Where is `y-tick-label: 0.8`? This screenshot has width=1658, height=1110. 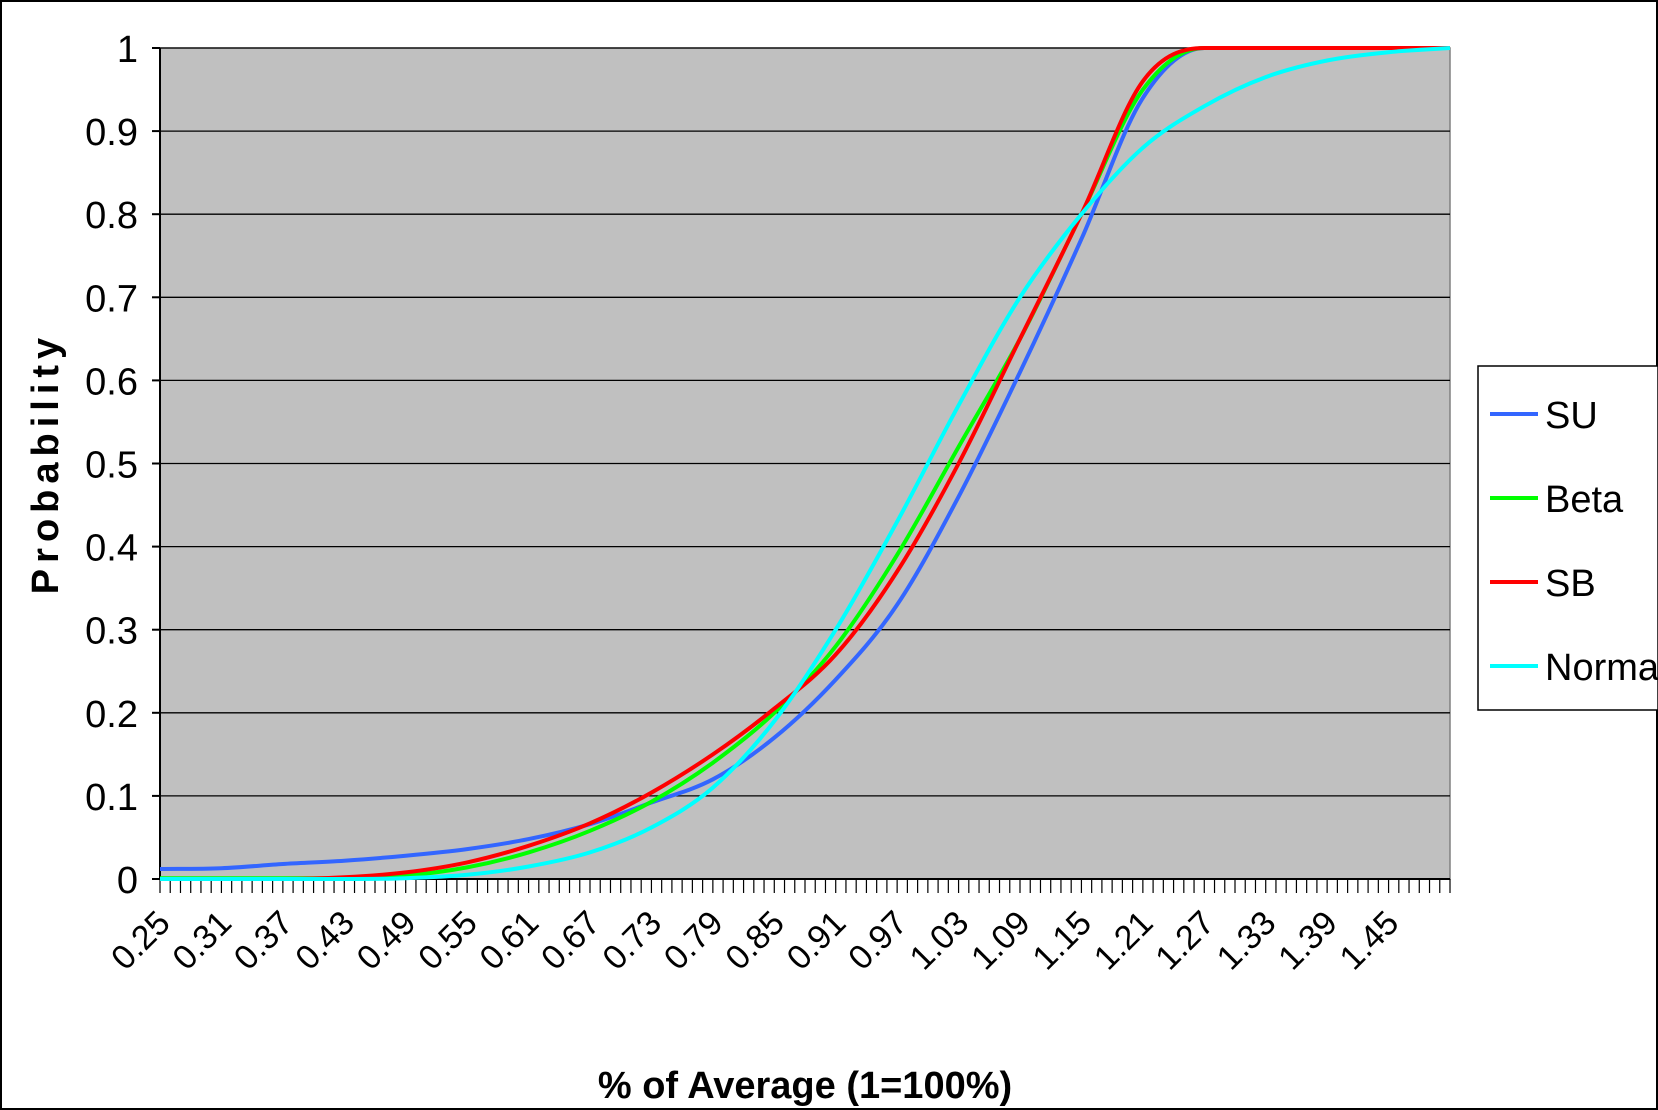
y-tick-label: 0.8 is located at coordinates (111, 216).